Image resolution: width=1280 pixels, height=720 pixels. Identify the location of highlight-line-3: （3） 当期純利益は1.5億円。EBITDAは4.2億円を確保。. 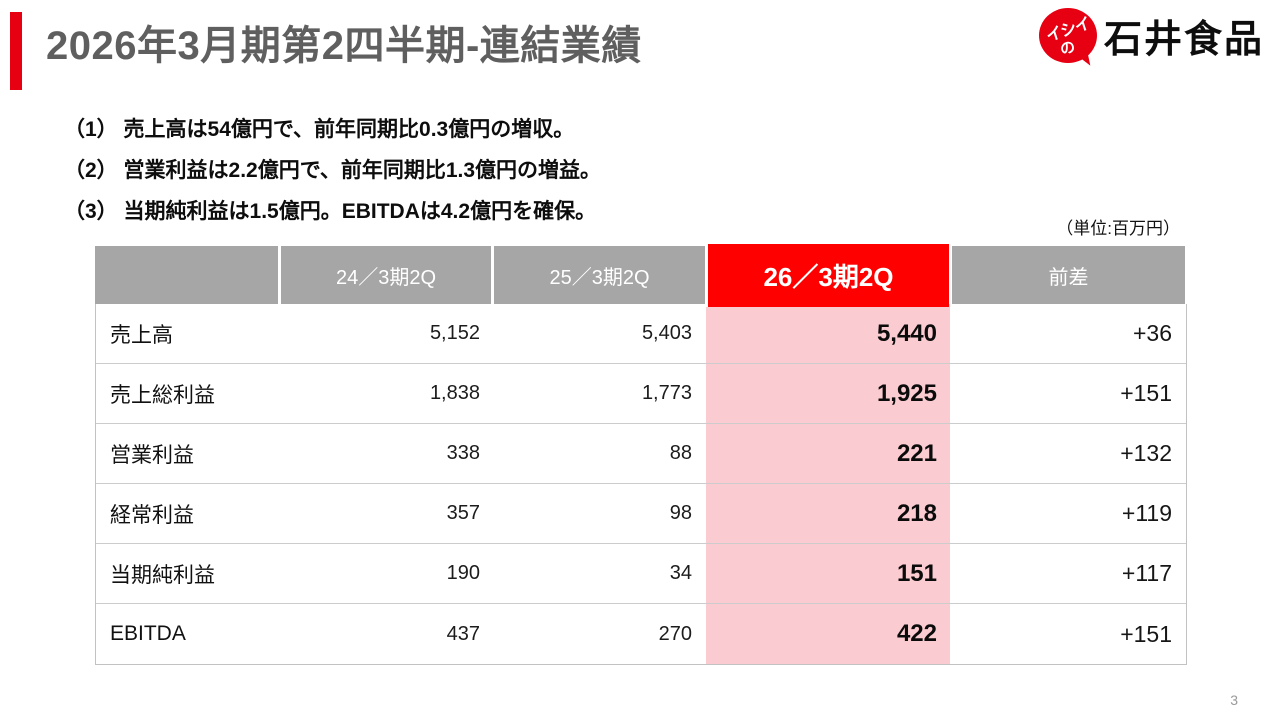
(330, 211).